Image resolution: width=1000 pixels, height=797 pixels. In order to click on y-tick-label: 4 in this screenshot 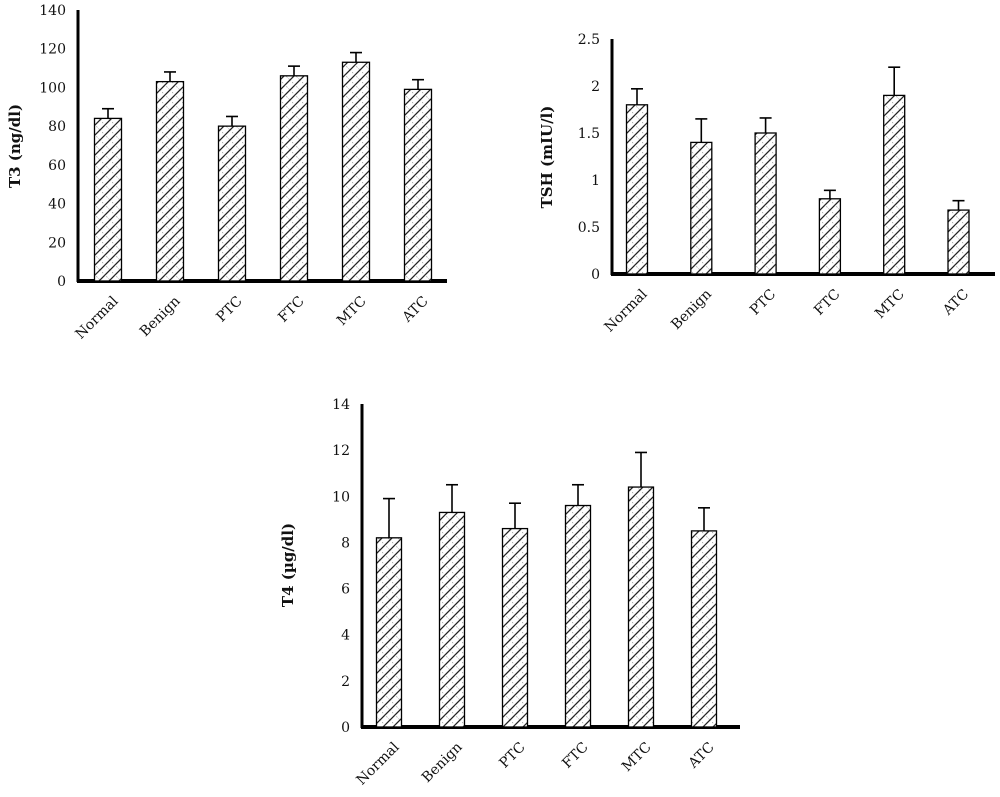, I will do `click(345, 636)`.